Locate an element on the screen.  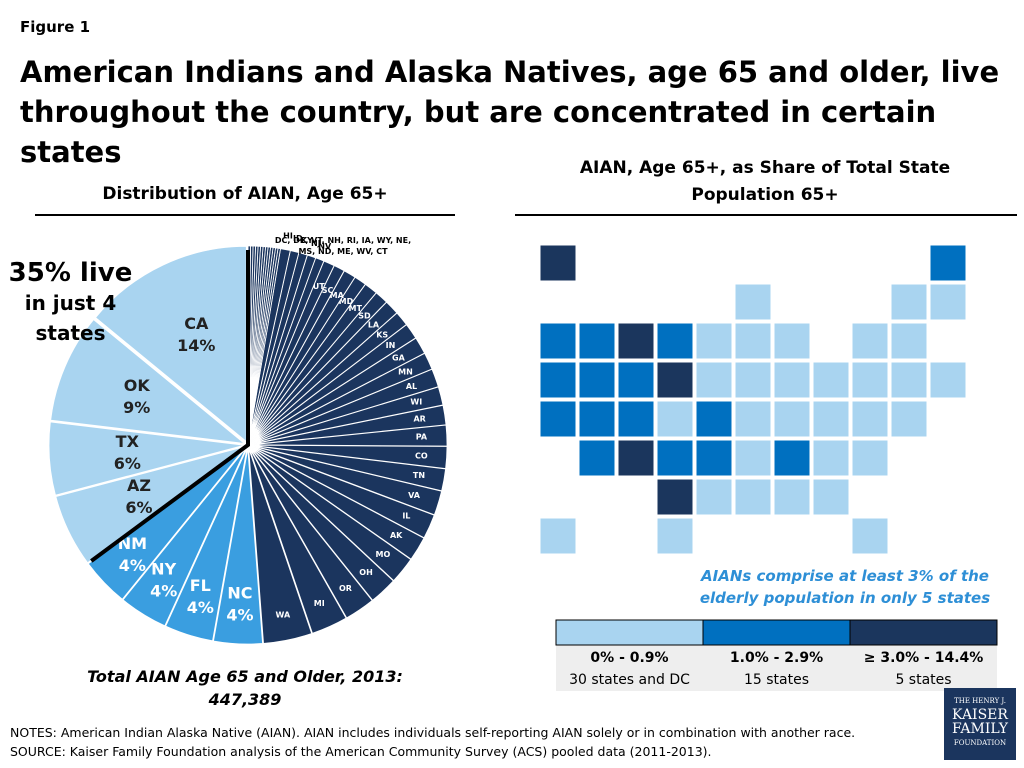
pie-annotation: 35% live in just 4 states is located at coordinates (70, 303).